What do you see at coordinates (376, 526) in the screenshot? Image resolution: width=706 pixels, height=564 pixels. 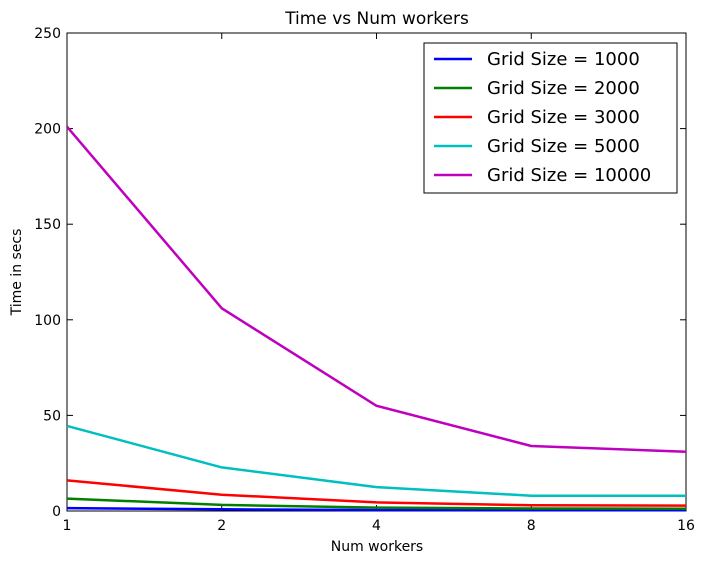 I see `x-tick-label: 4` at bounding box center [376, 526].